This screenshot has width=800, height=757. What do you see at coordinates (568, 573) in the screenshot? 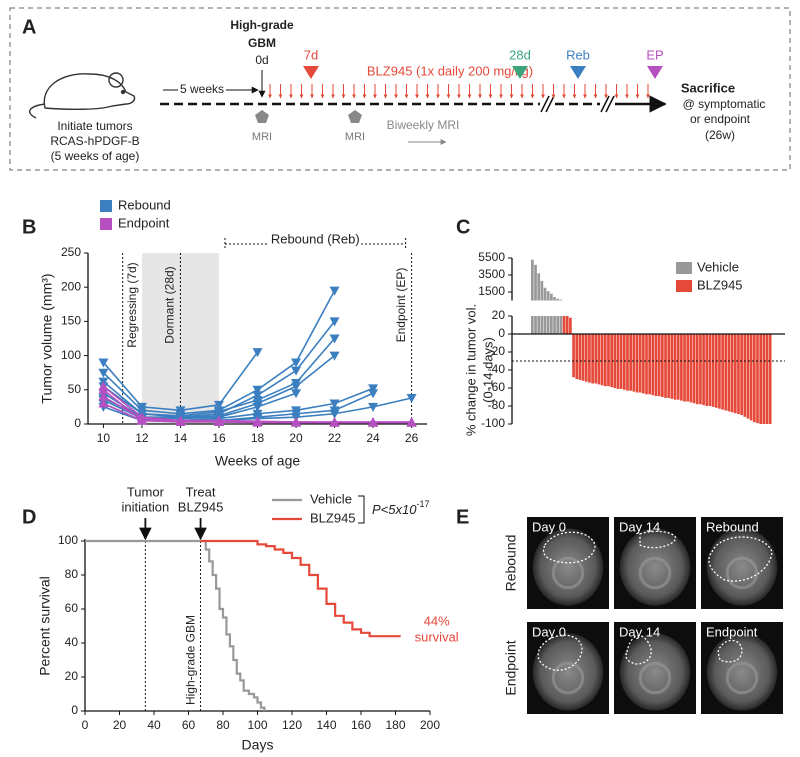
I see `mri-detail` at bounding box center [568, 573].